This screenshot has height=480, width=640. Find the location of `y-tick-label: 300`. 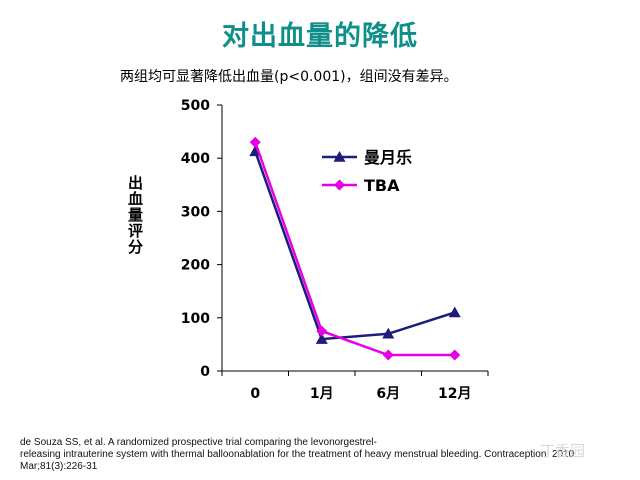

y-tick-label: 300 is located at coordinates (195, 212).